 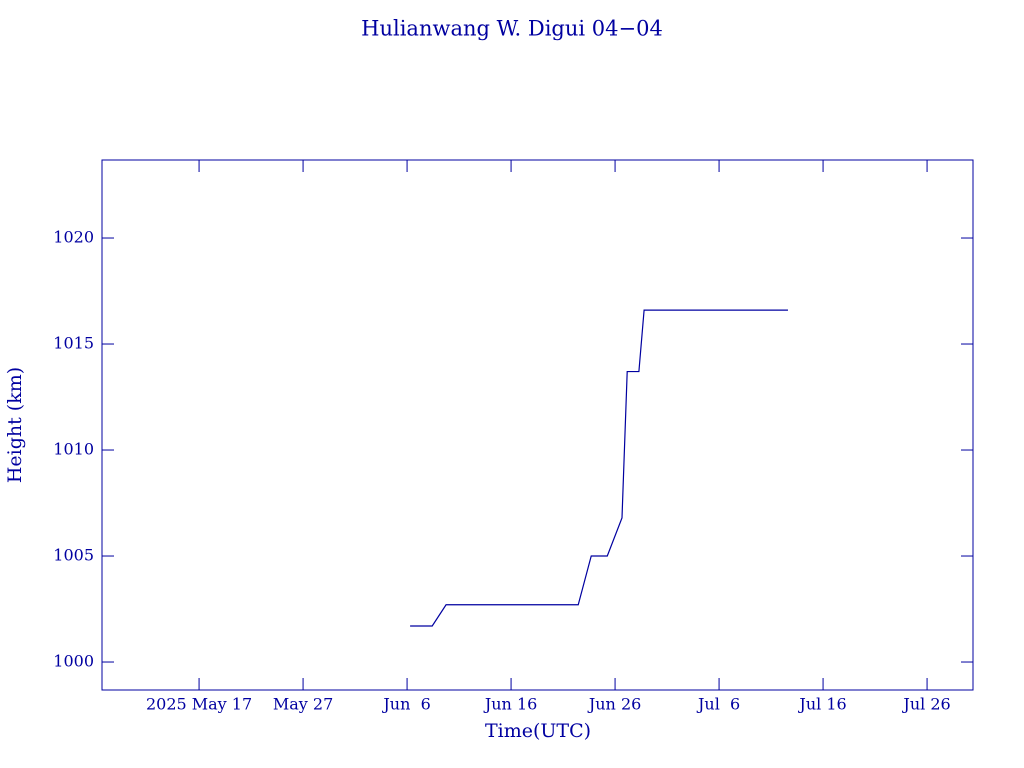 What do you see at coordinates (73, 449) in the screenshot?
I see `y-tick-label: 1010` at bounding box center [73, 449].